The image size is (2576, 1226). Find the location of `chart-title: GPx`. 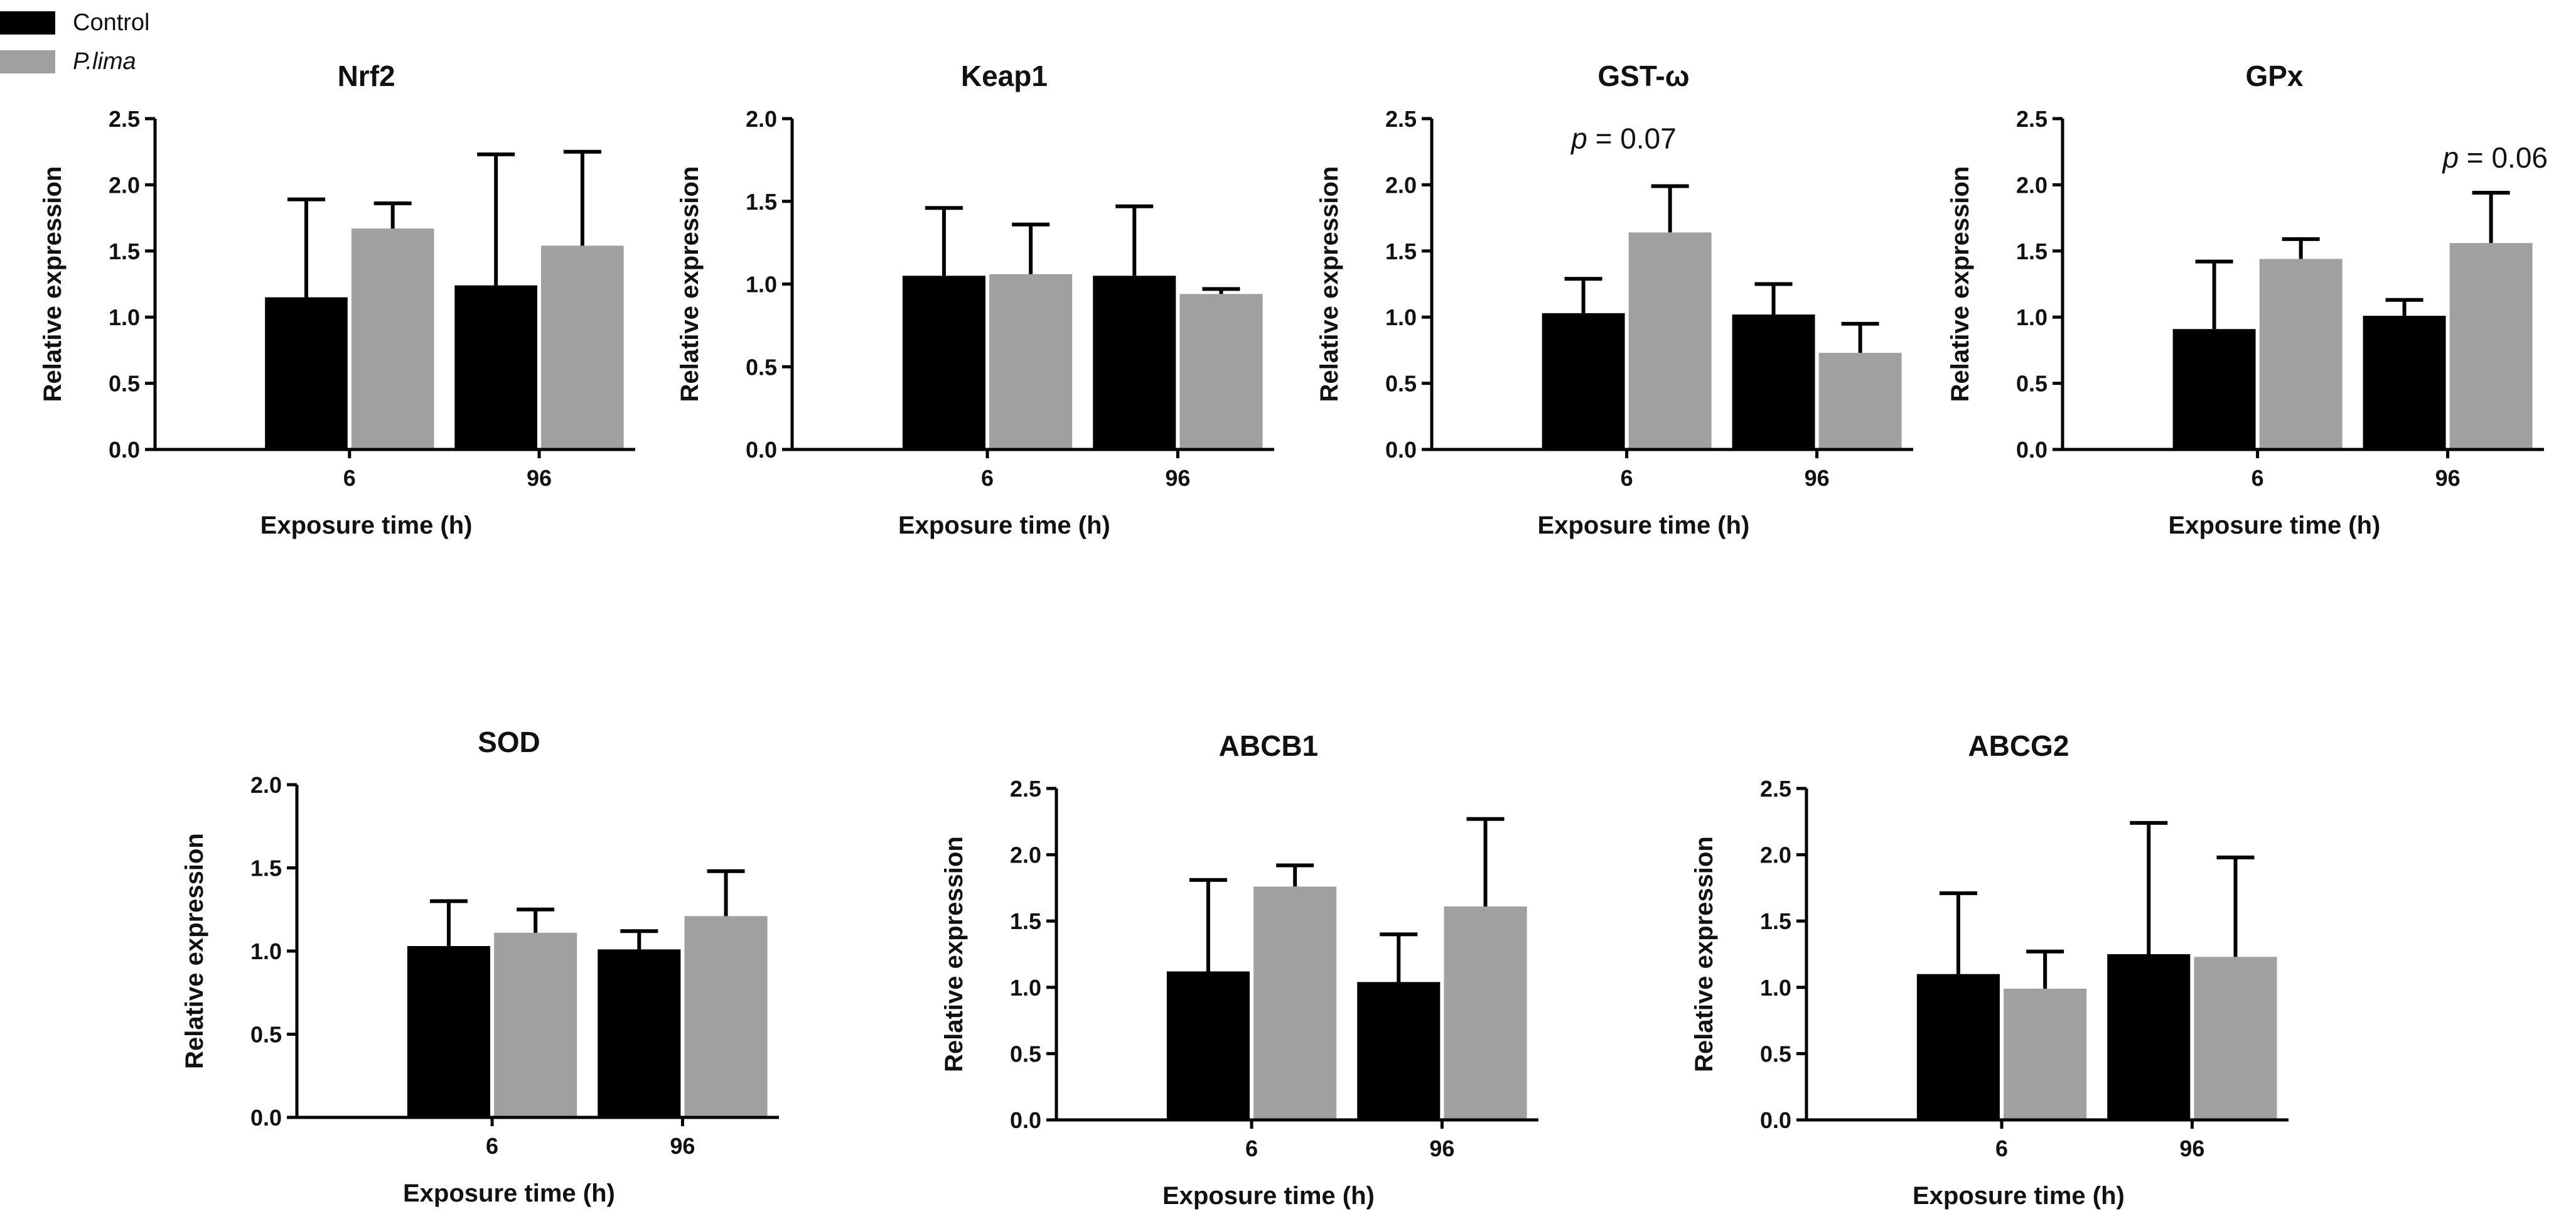

chart-title: GPx is located at coordinates (2274, 76).